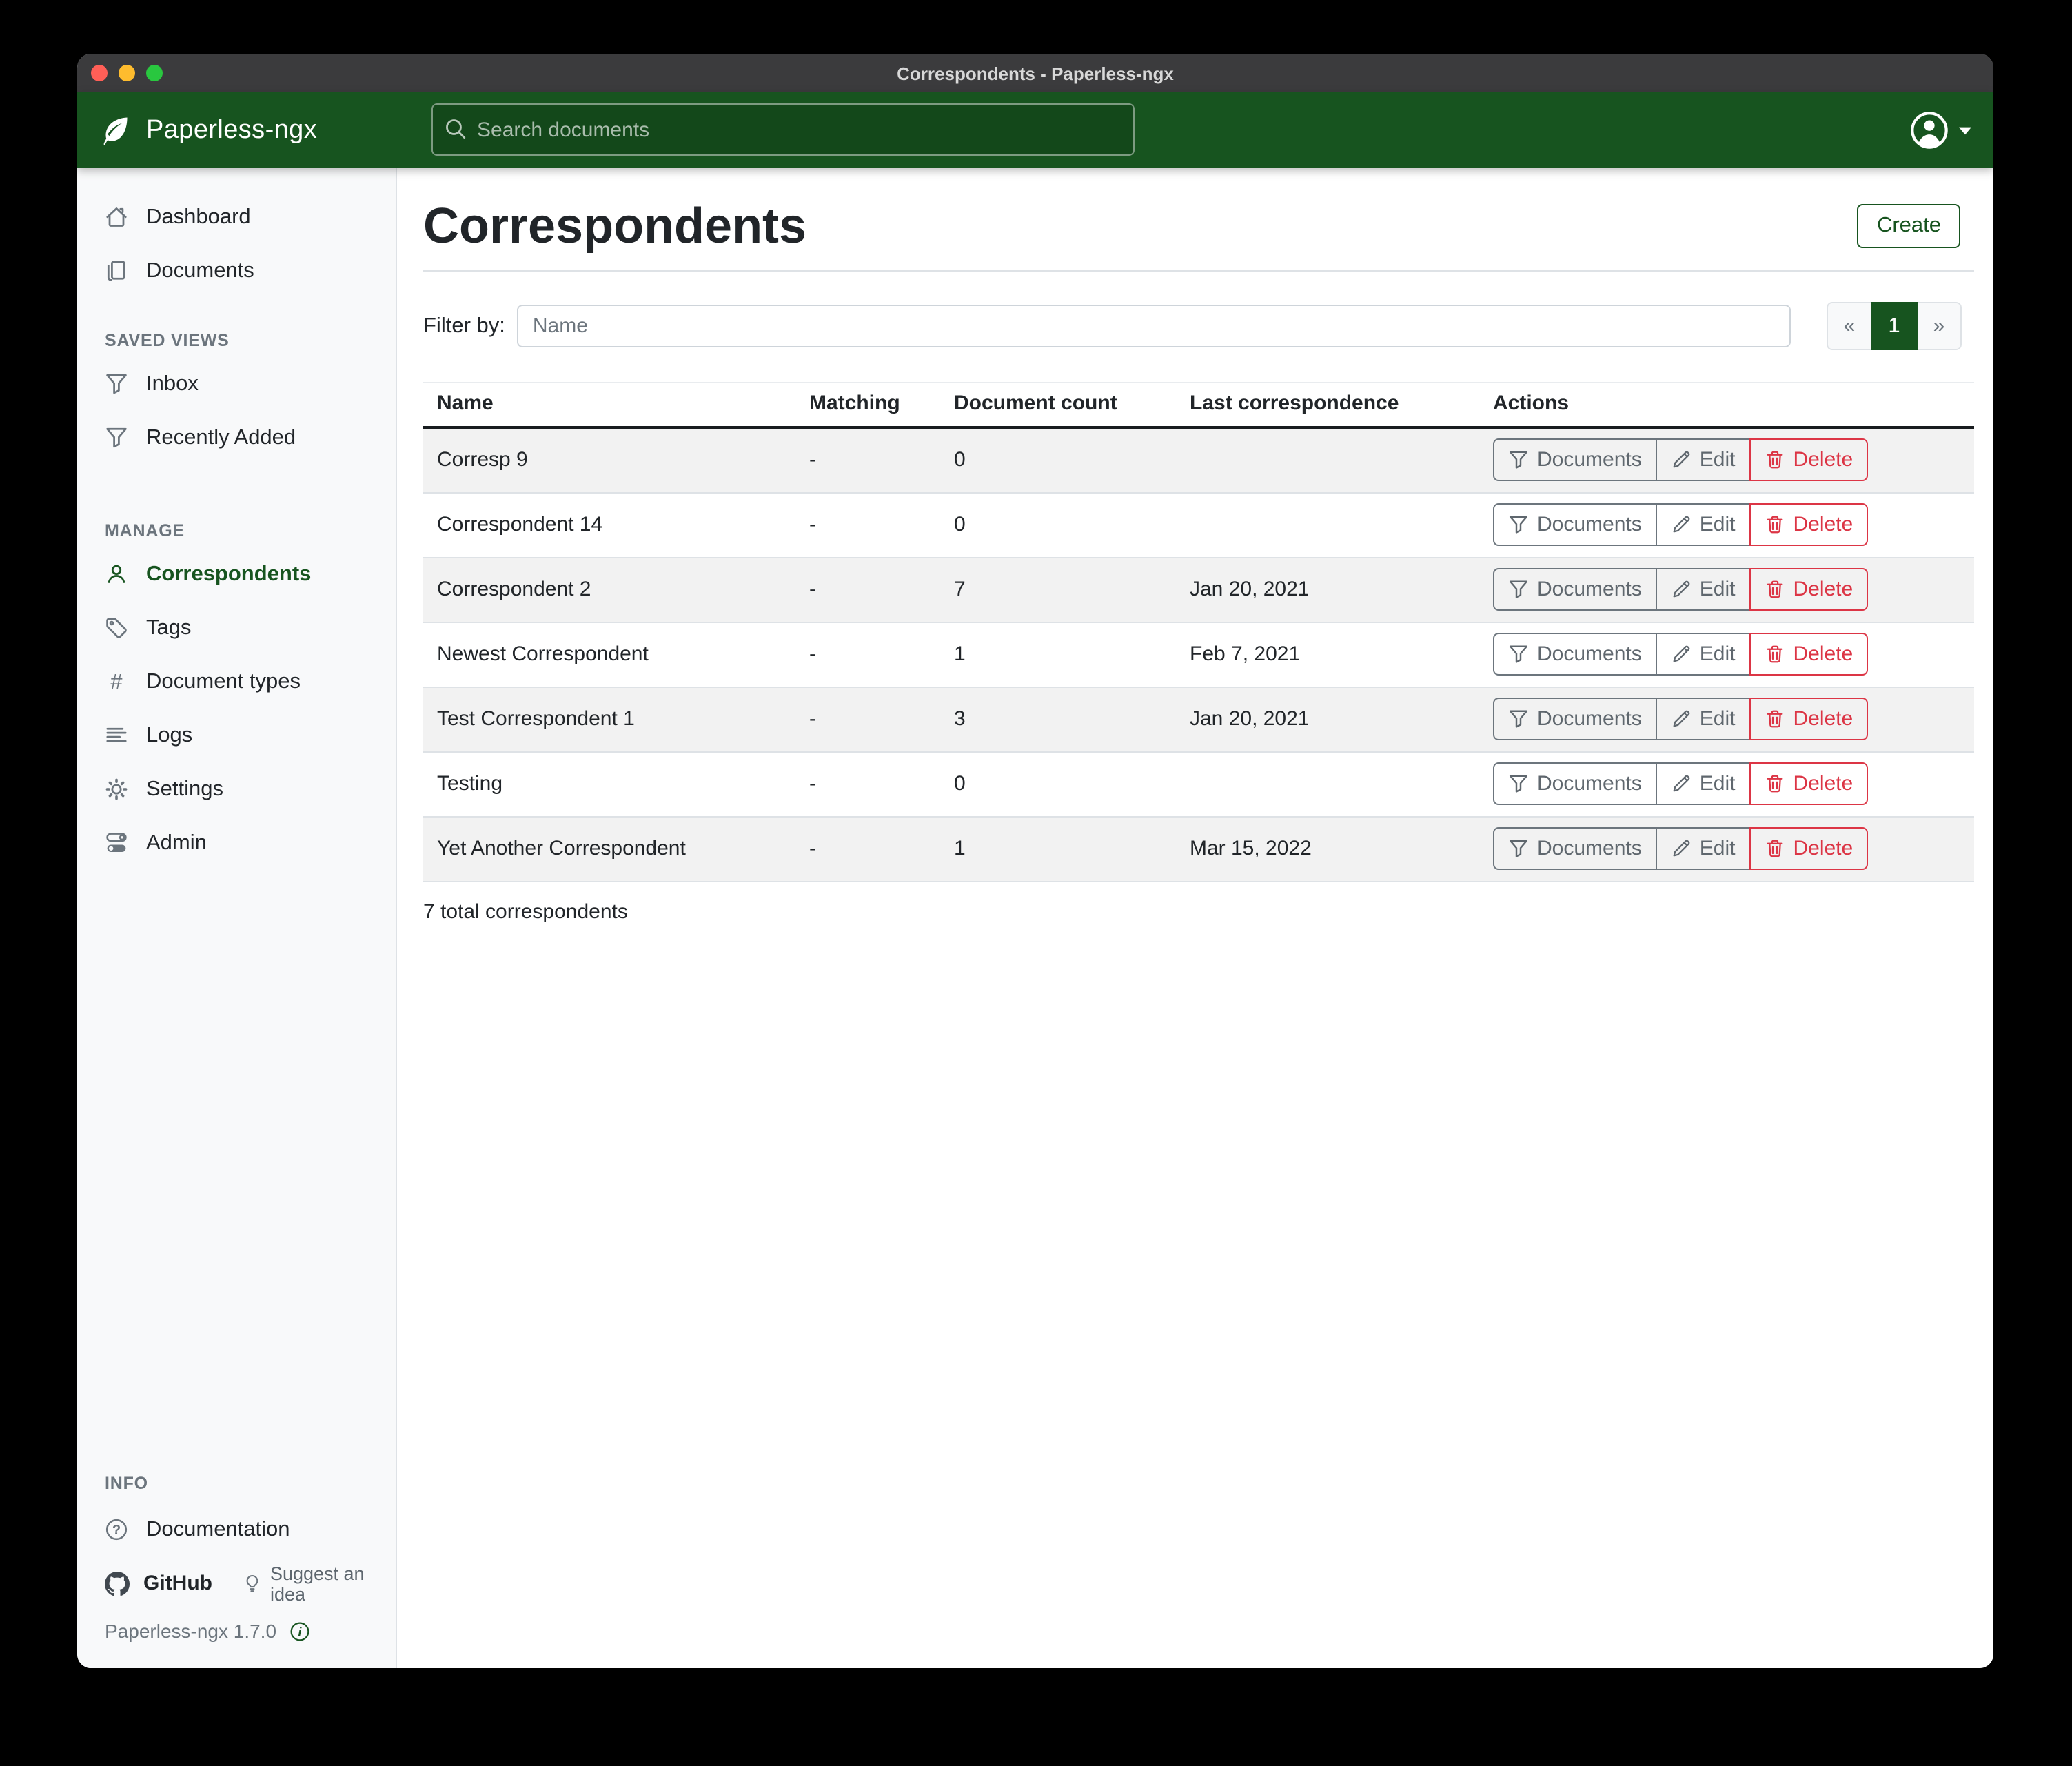 This screenshot has width=2072, height=1766. What do you see at coordinates (237, 789) in the screenshot?
I see `sidebar-item-settings: Settings` at bounding box center [237, 789].